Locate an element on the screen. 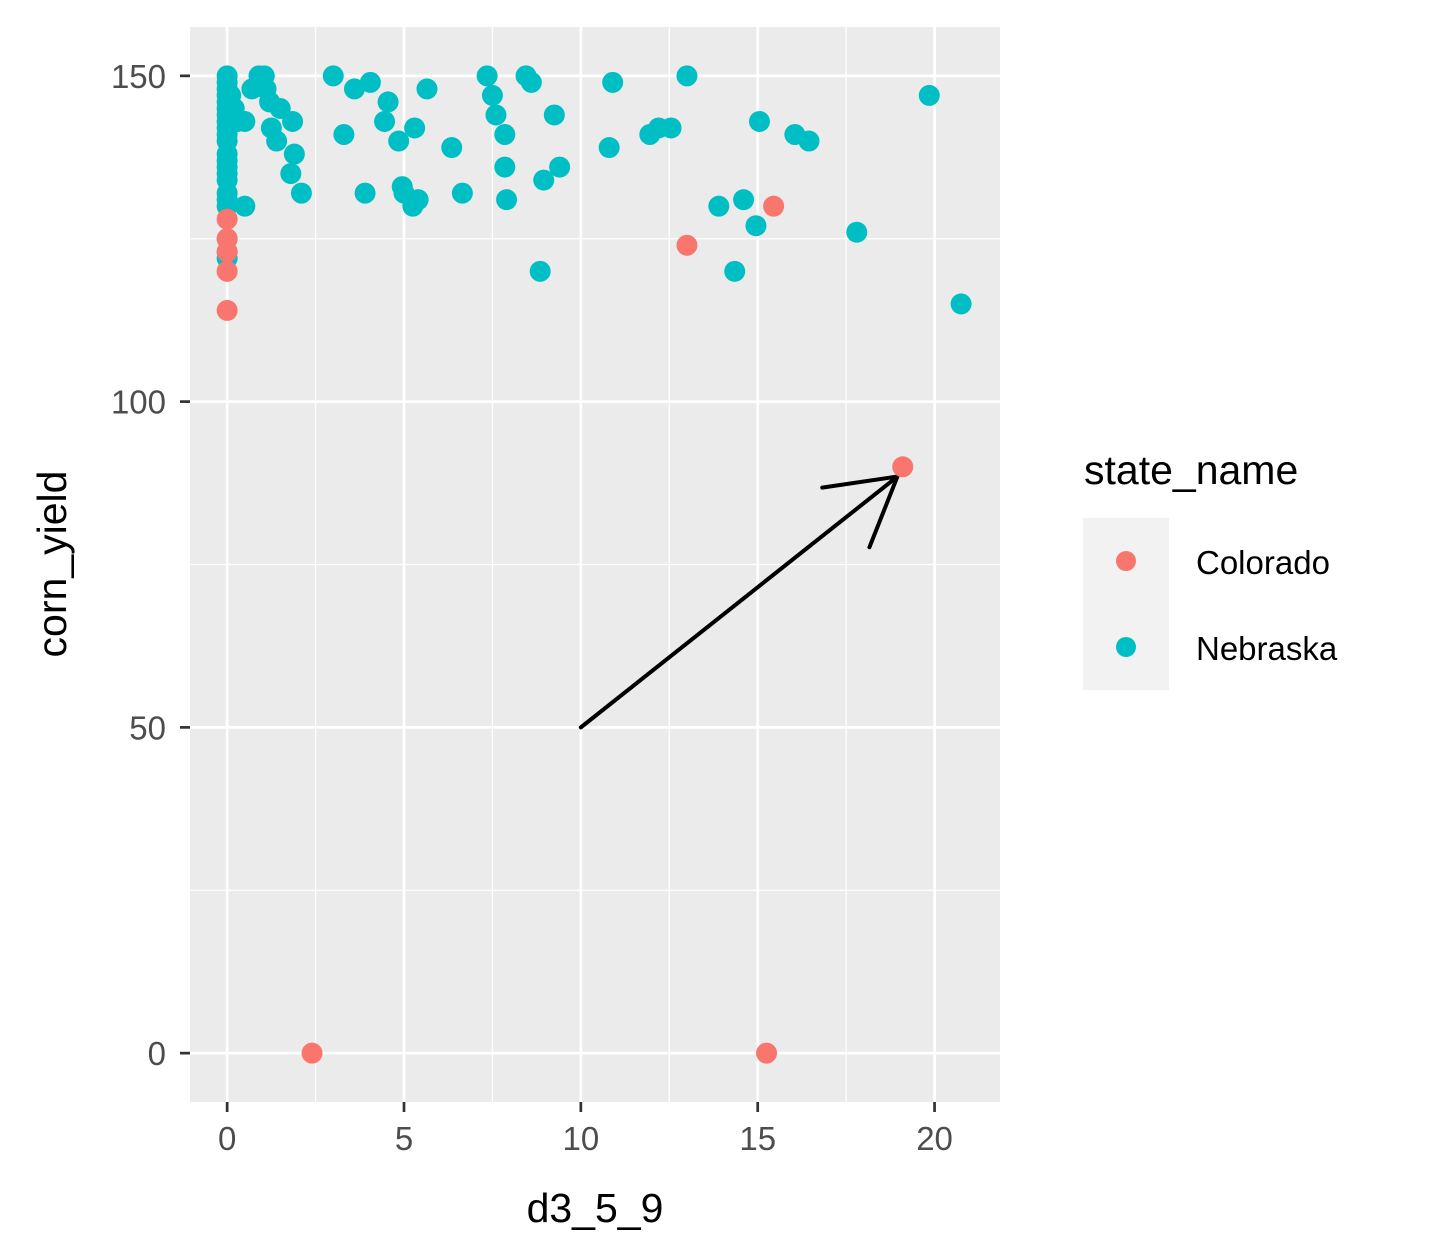 The height and width of the screenshot is (1260, 1440). x-tick-label: 20 is located at coordinates (934, 1138).